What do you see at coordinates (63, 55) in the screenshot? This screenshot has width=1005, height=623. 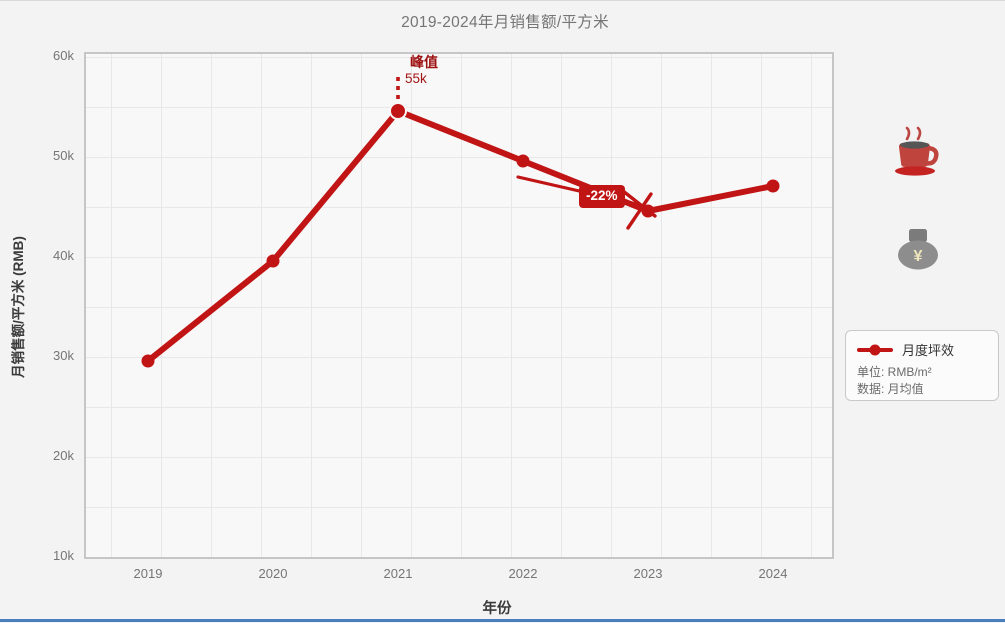 I see `y-tick-label: 60k` at bounding box center [63, 55].